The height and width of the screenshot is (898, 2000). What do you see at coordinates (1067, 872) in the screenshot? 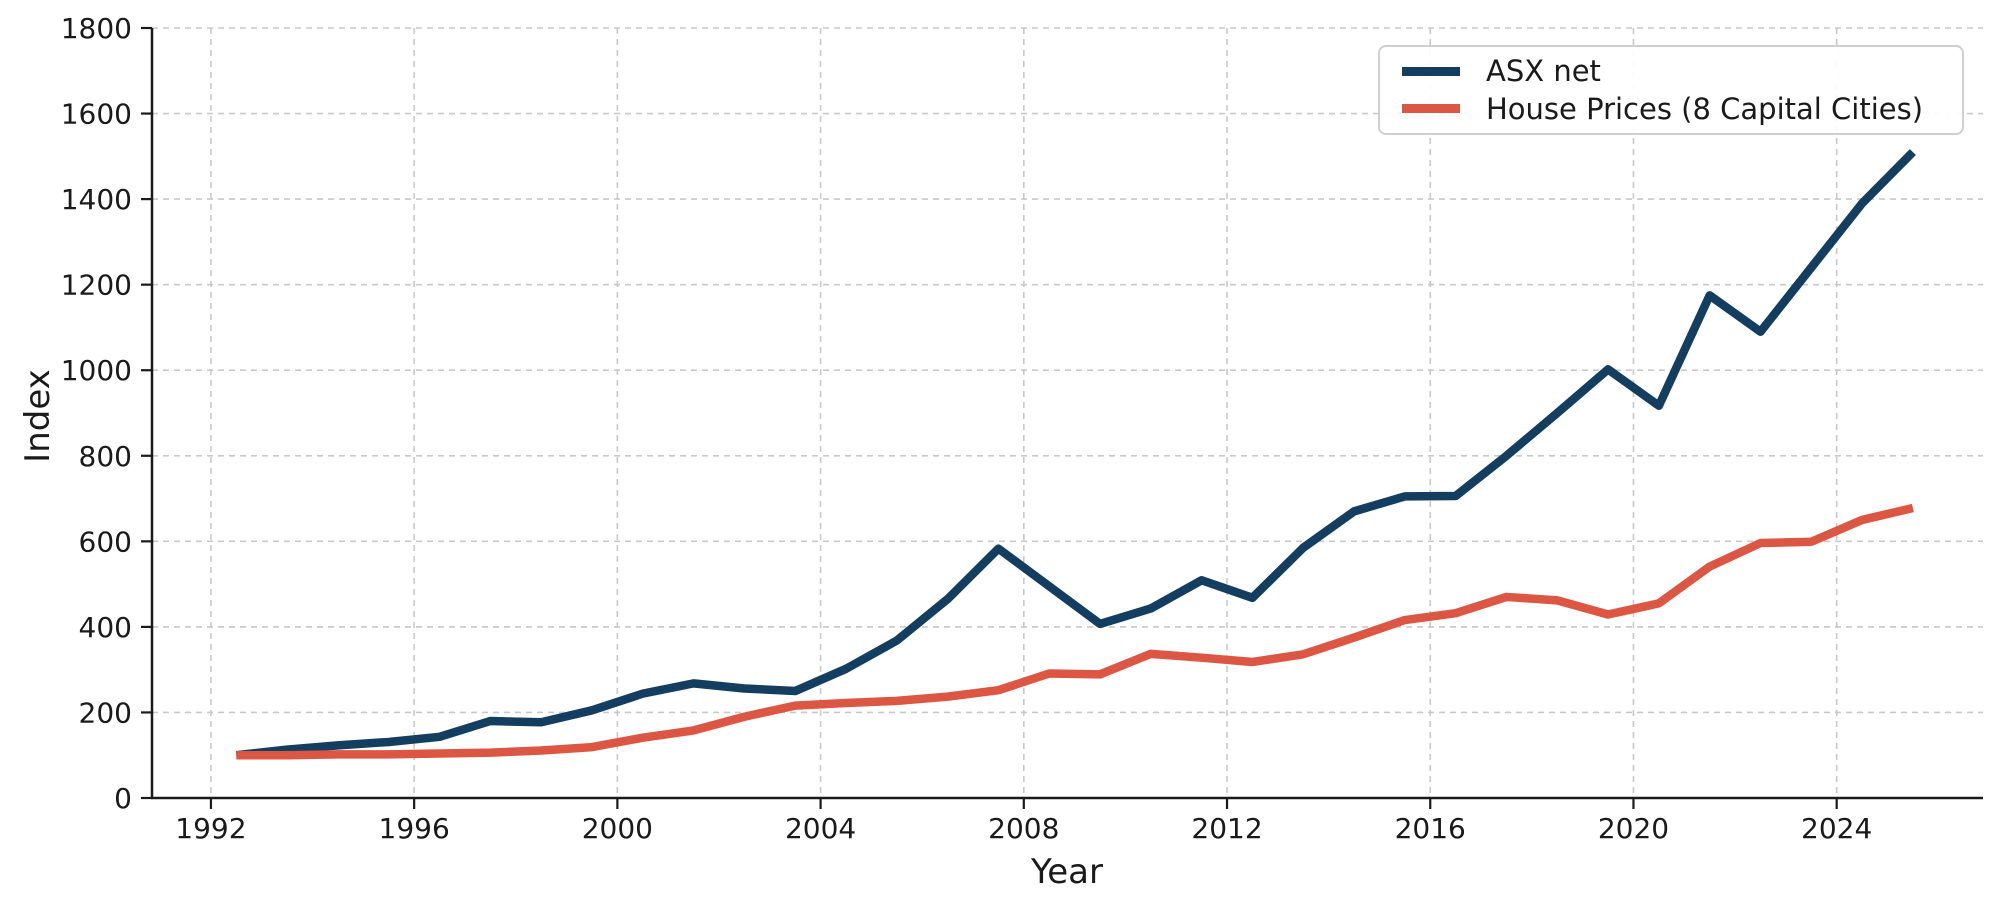
I see `x-axis-title: Year` at bounding box center [1067, 872].